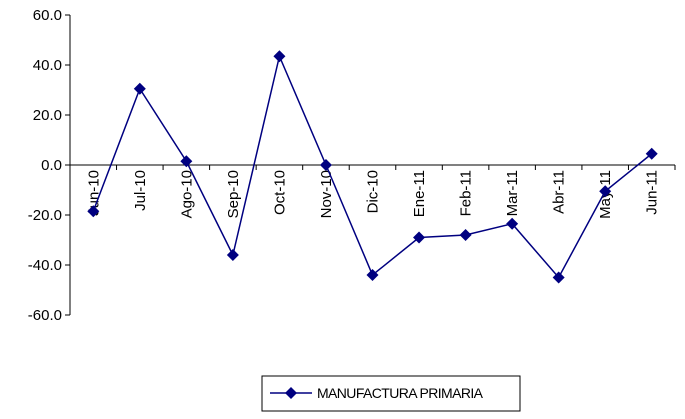  I want to click on legend-marker, so click(291, 393).